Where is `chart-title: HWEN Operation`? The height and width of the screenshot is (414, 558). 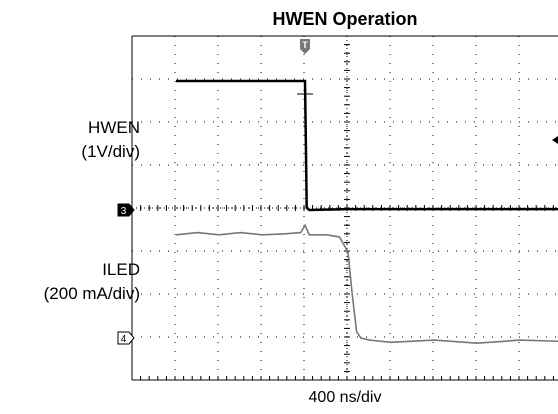
chart-title: HWEN Operation is located at coordinates (345, 19).